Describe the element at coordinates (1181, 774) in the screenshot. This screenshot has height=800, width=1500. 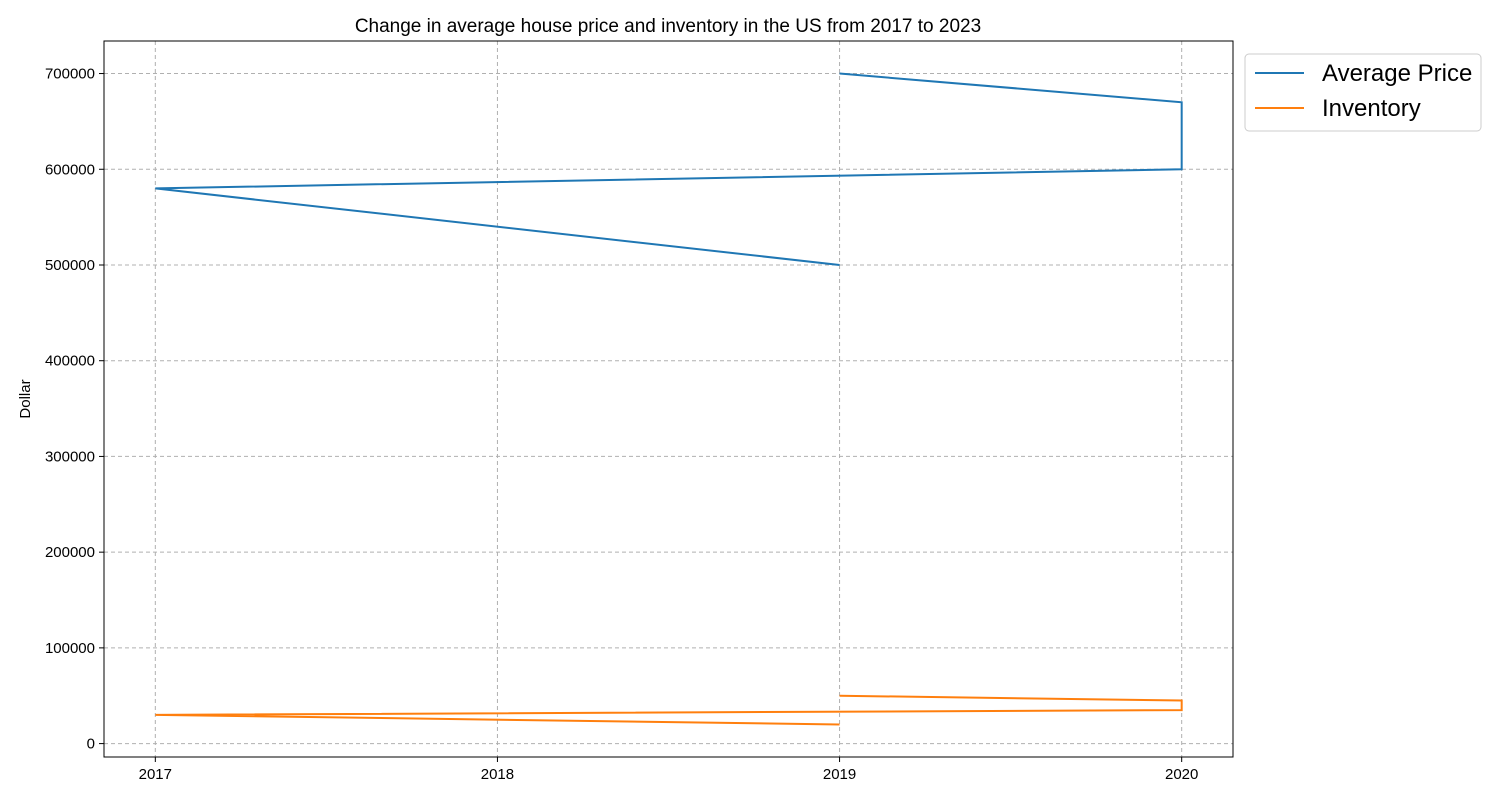
I see `x-tick-label: 2020` at that location.